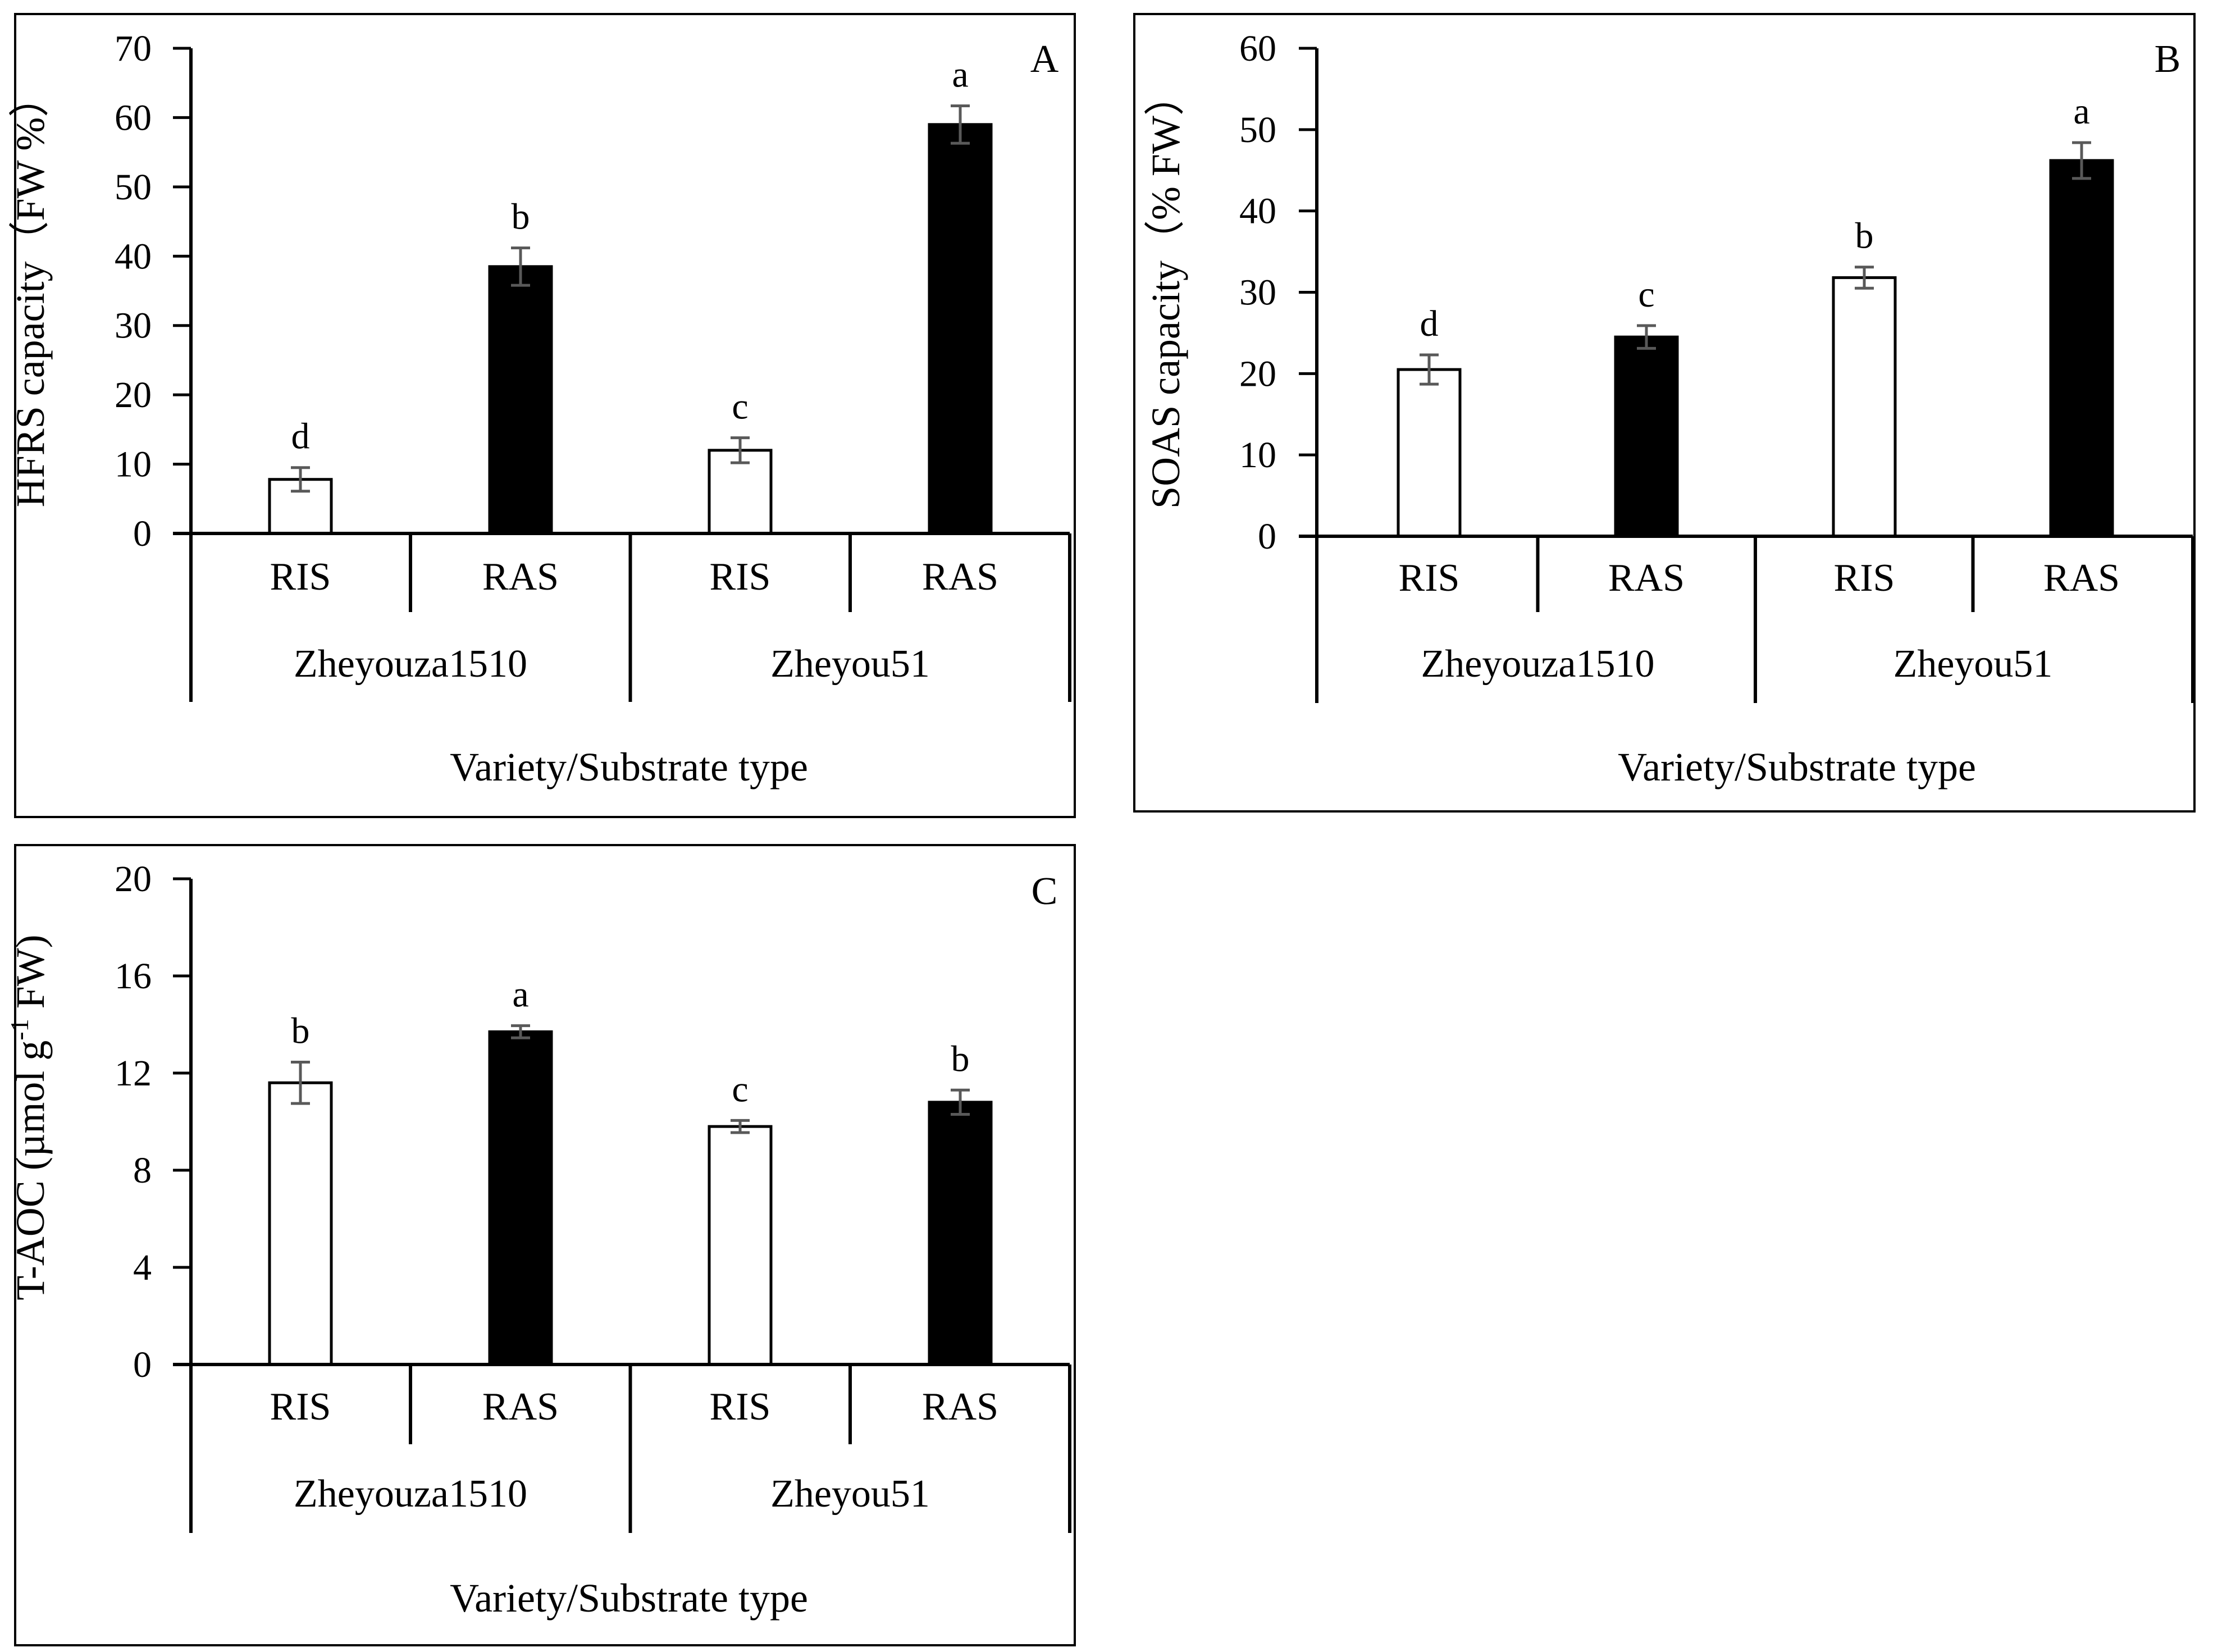 Image resolution: width=2213 pixels, height=1652 pixels. I want to click on y-axis-title: SOAS capacity（% FW）, so click(1165, 292).